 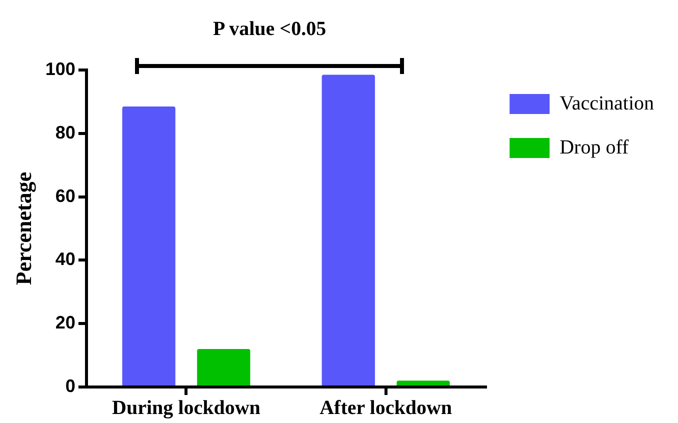 What do you see at coordinates (23, 229) in the screenshot?
I see `y-axis-title: Percenetage` at bounding box center [23, 229].